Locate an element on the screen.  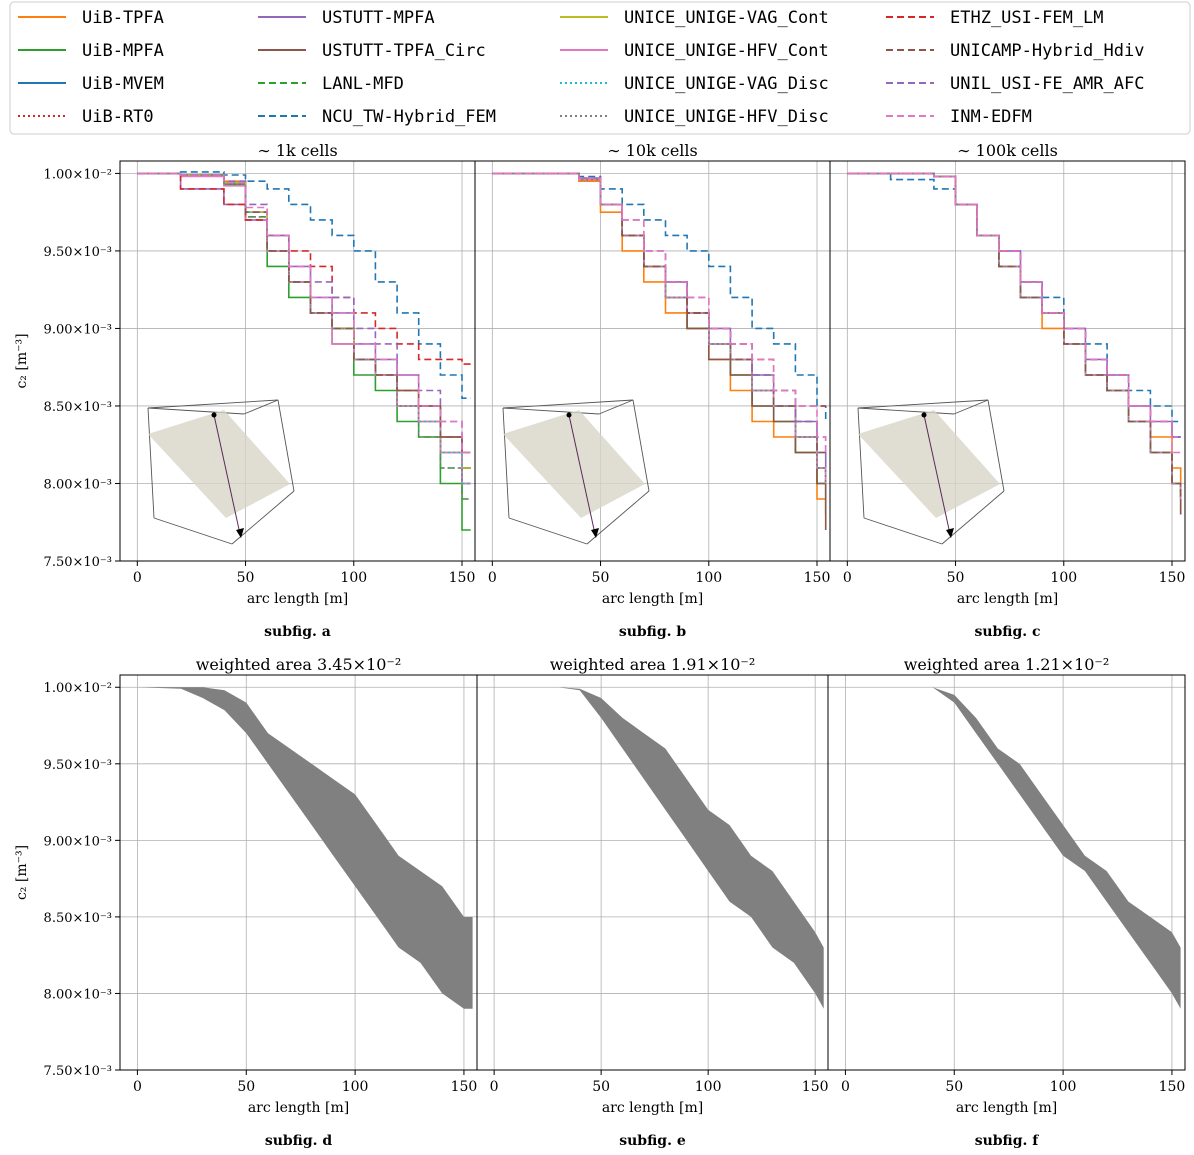
legend-entry: UiB-MPFA is located at coordinates (91, 51).